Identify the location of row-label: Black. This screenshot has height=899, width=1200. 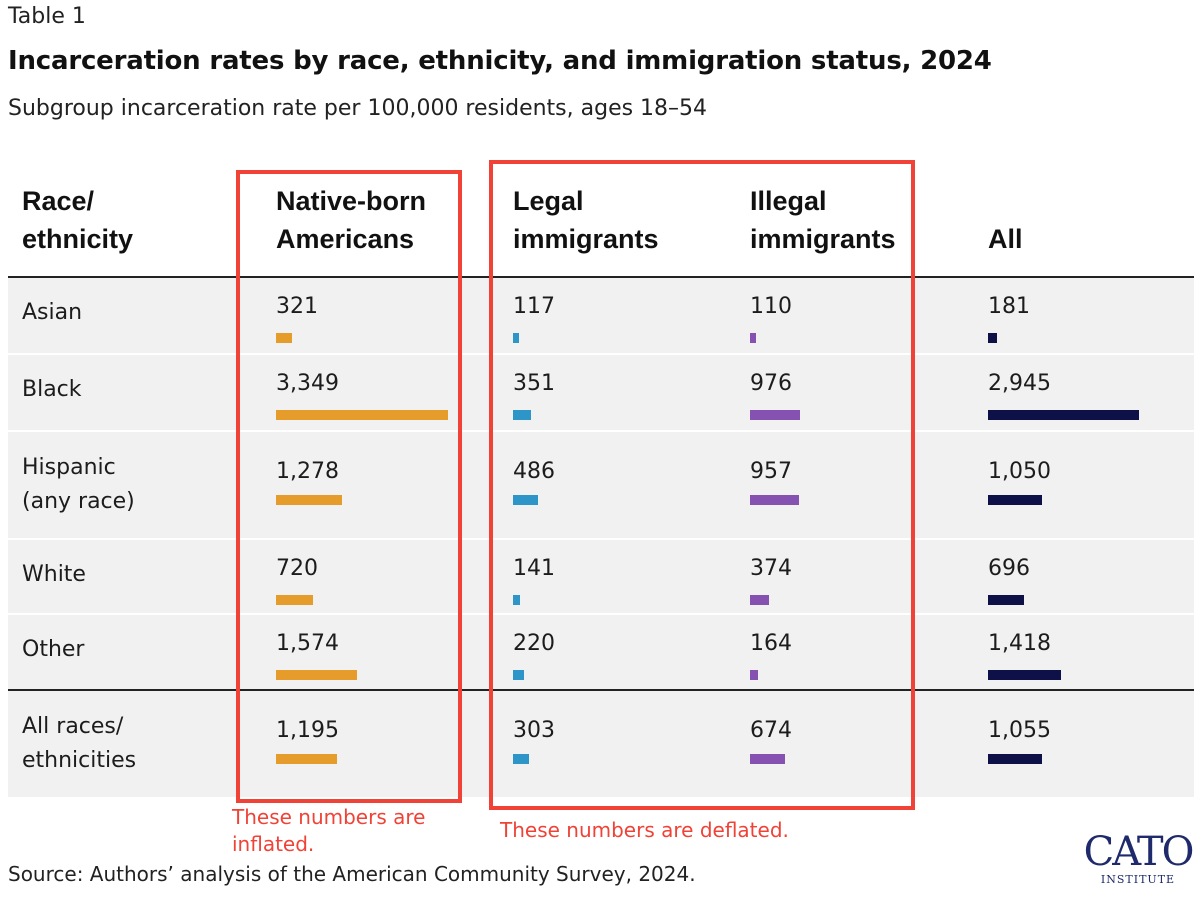
(52, 390).